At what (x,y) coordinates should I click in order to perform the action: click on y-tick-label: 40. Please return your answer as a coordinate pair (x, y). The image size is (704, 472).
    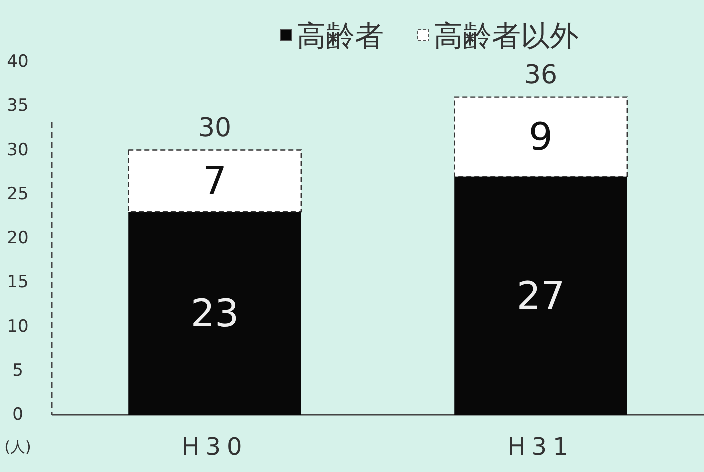
    Looking at the image, I should click on (18, 62).